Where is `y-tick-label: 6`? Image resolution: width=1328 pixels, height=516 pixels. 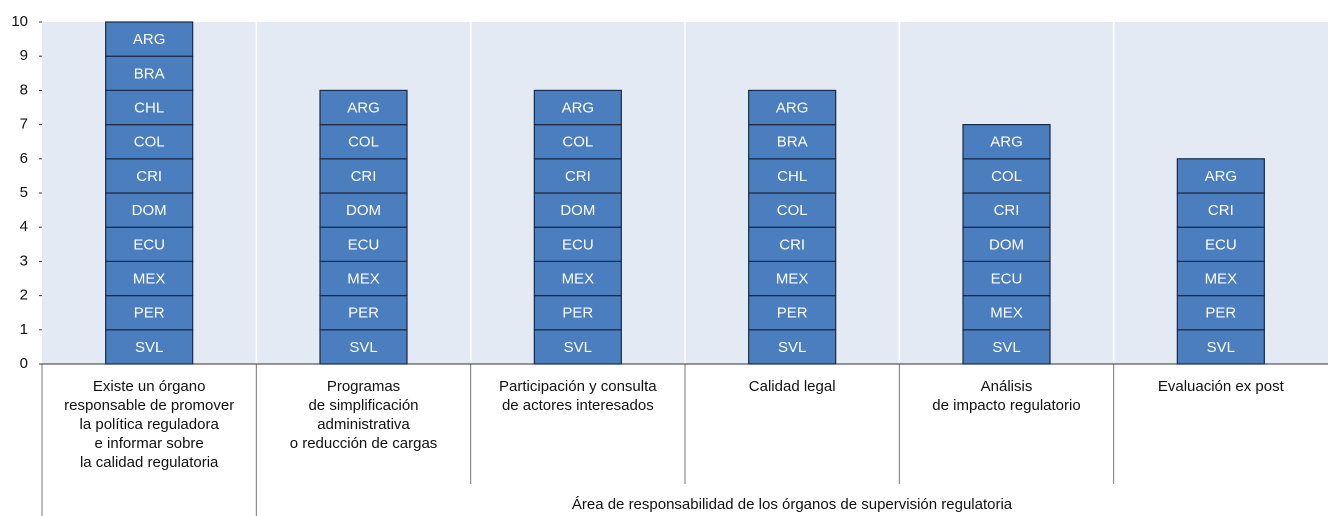 y-tick-label: 6 is located at coordinates (24, 158).